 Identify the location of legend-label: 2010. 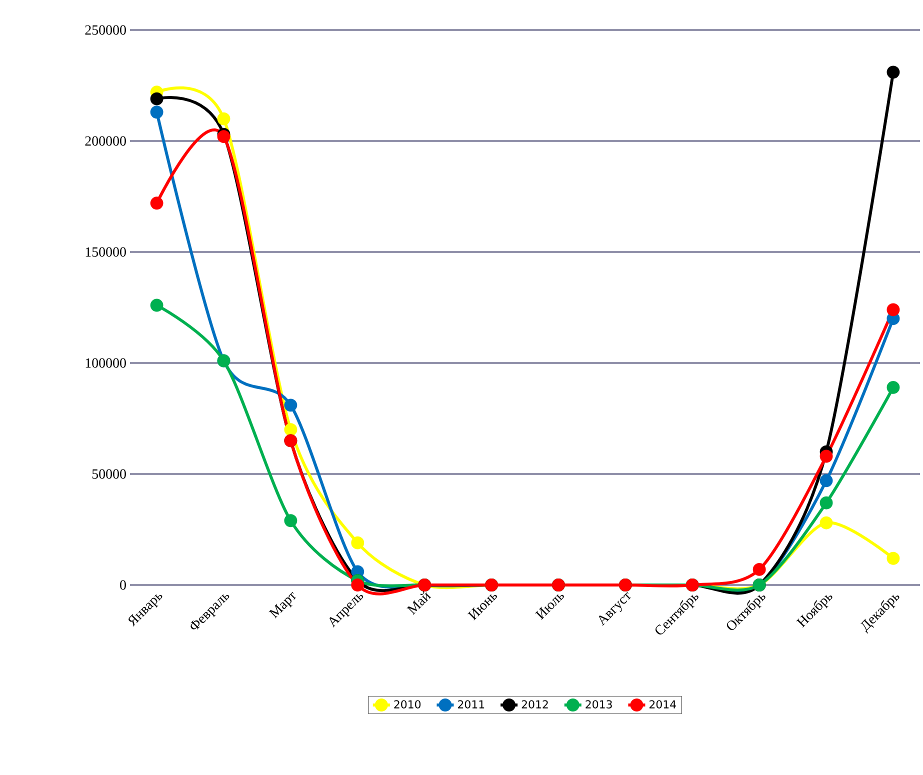
(407, 704).